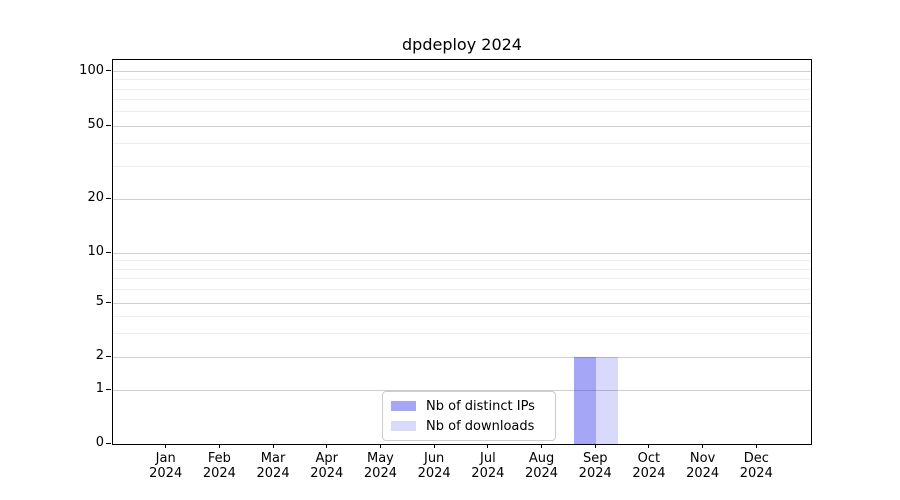 The height and width of the screenshot is (500, 900). I want to click on legend: Nb of distinct IPs Nb of downloads, so click(469, 416).